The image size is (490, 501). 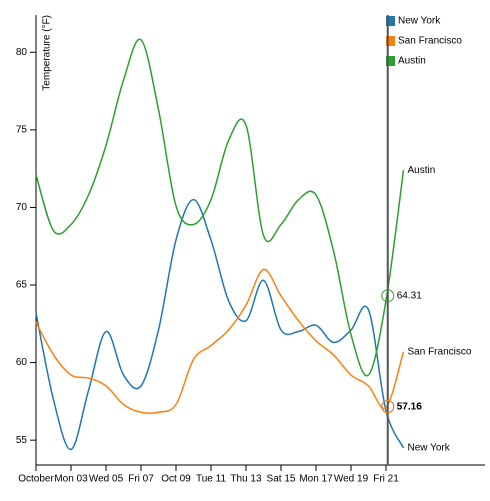 What do you see at coordinates (106, 479) in the screenshot?
I see `x-tick-label: Wed 05` at bounding box center [106, 479].